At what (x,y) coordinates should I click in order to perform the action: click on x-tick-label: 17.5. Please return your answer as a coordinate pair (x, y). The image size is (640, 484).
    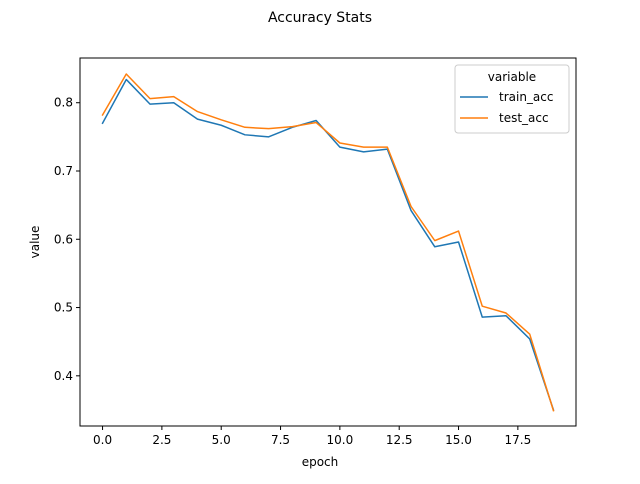
    Looking at the image, I should click on (518, 440).